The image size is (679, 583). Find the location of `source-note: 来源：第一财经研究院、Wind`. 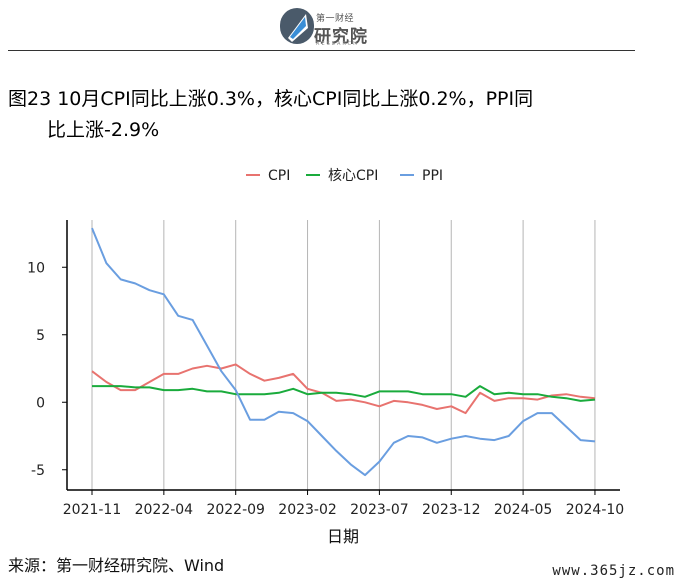

source-note: 来源：第一财经研究院、Wind is located at coordinates (116, 565).